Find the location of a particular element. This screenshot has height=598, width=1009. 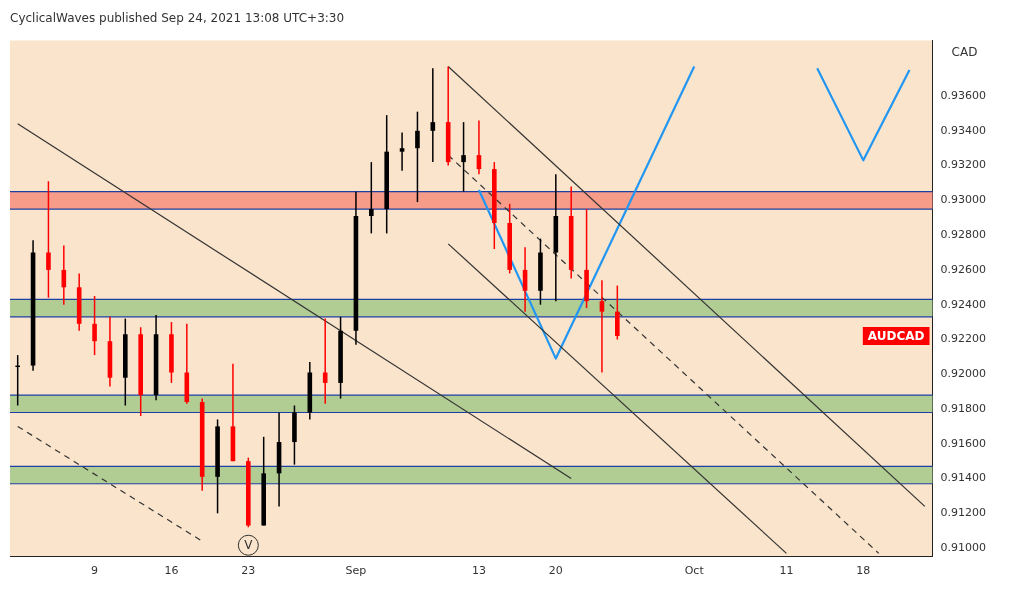

x-tick-label: 11 is located at coordinates (786, 571).